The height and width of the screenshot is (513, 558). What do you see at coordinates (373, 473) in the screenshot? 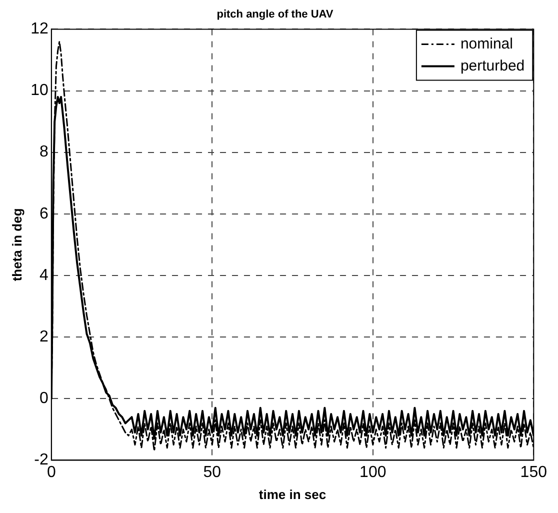
I see `x-tick-label: 100` at bounding box center [373, 473].